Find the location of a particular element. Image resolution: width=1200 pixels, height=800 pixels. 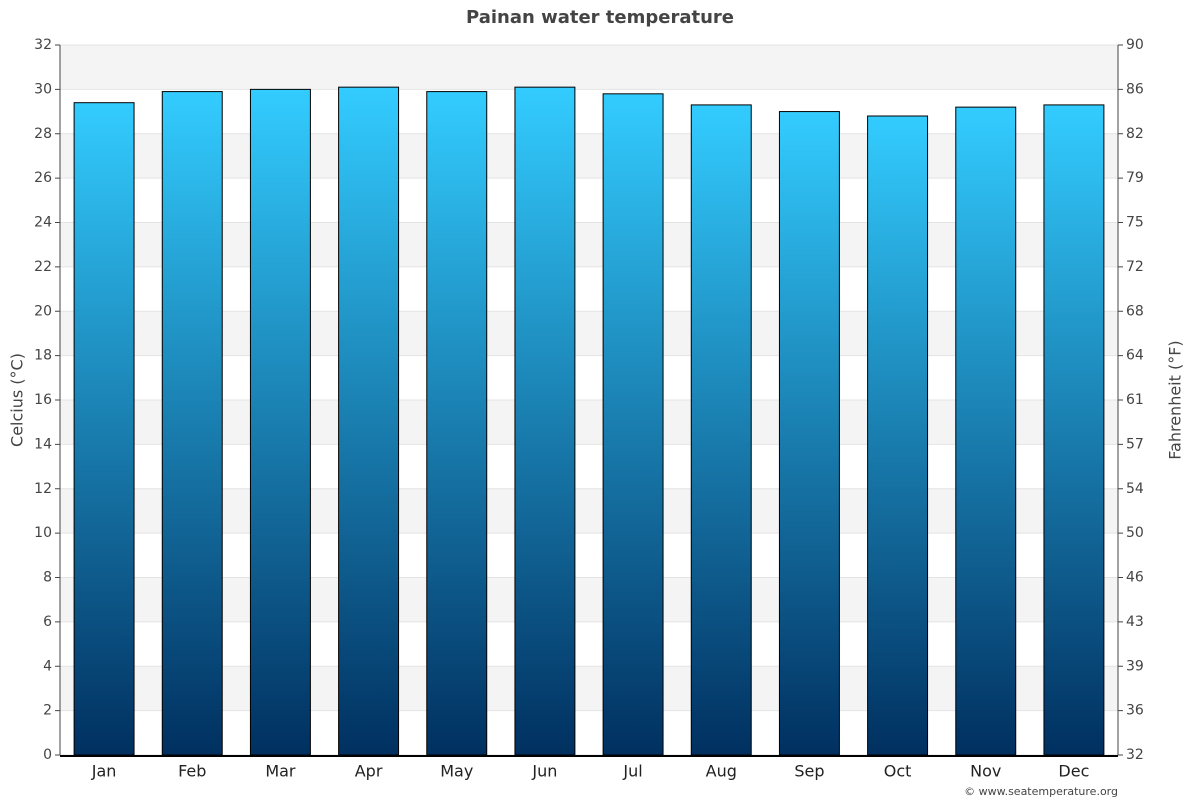

y2-tick-label: 82 is located at coordinates (1135, 134).